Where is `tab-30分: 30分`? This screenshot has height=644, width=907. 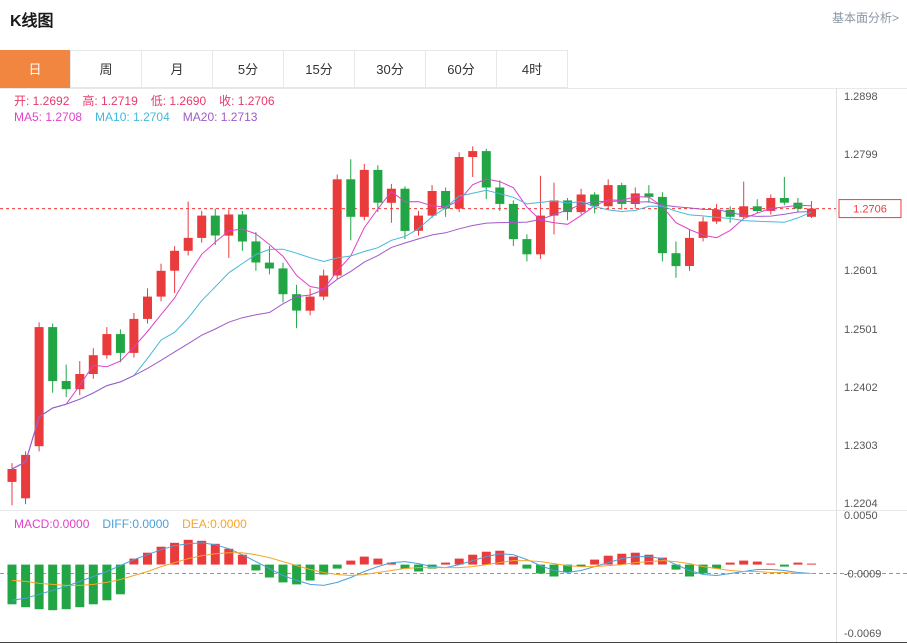
tab-30分: 30分 is located at coordinates (390, 69).